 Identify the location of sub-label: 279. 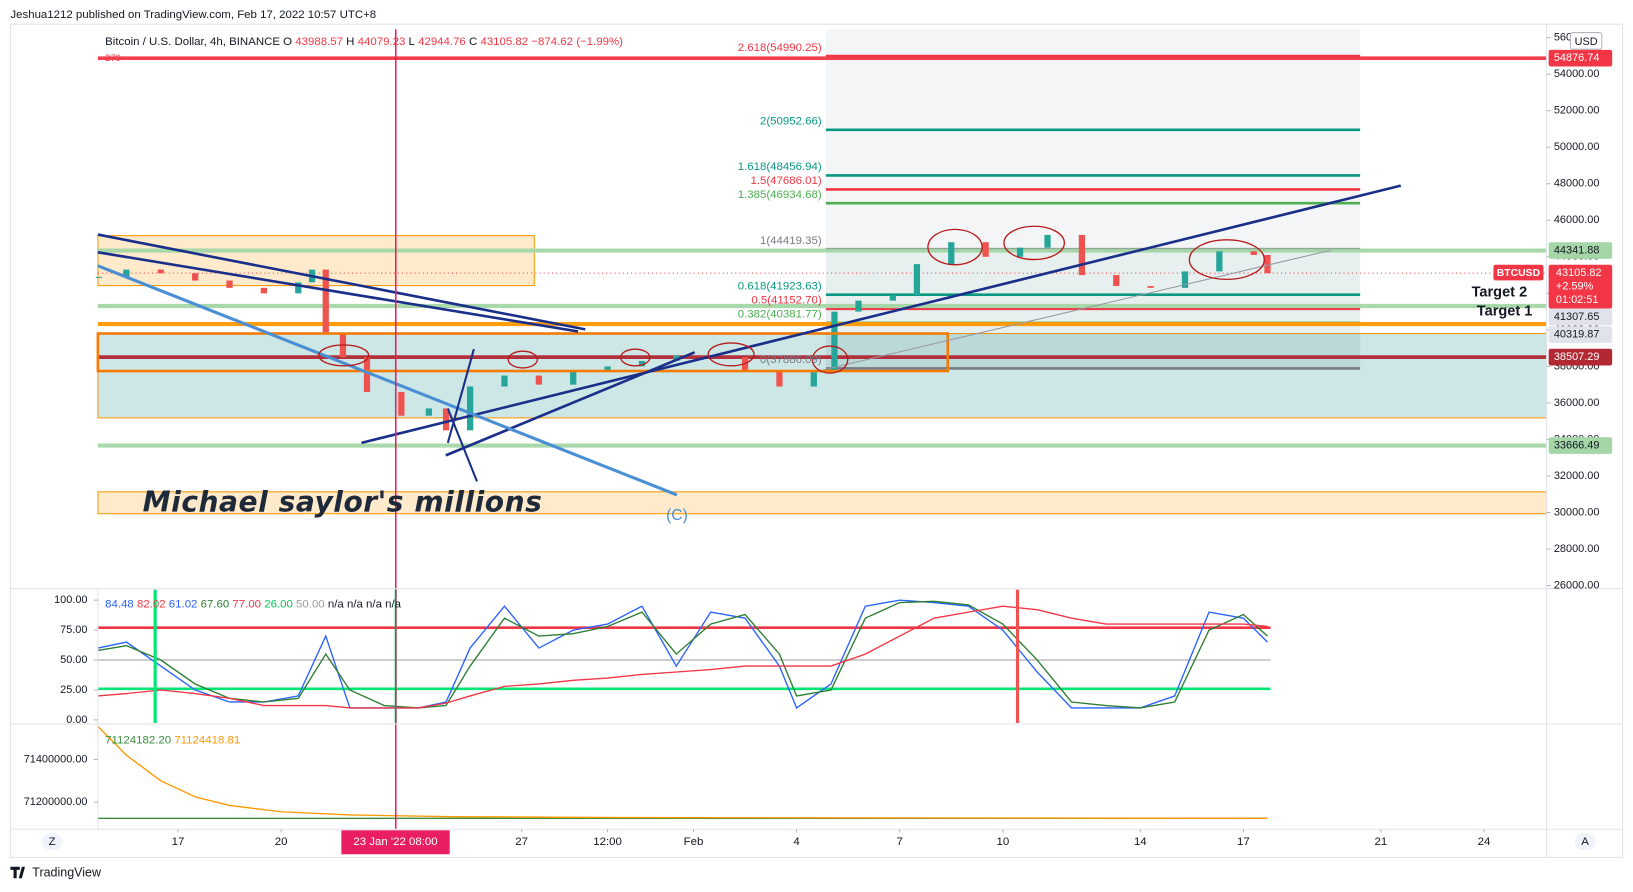
(113, 58).